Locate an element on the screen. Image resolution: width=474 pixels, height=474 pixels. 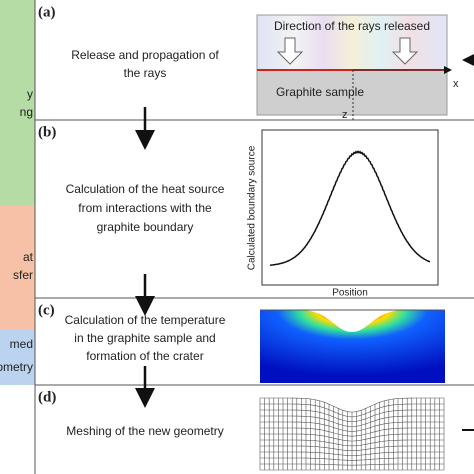
step-text: the rays is located at coordinates (145, 73).